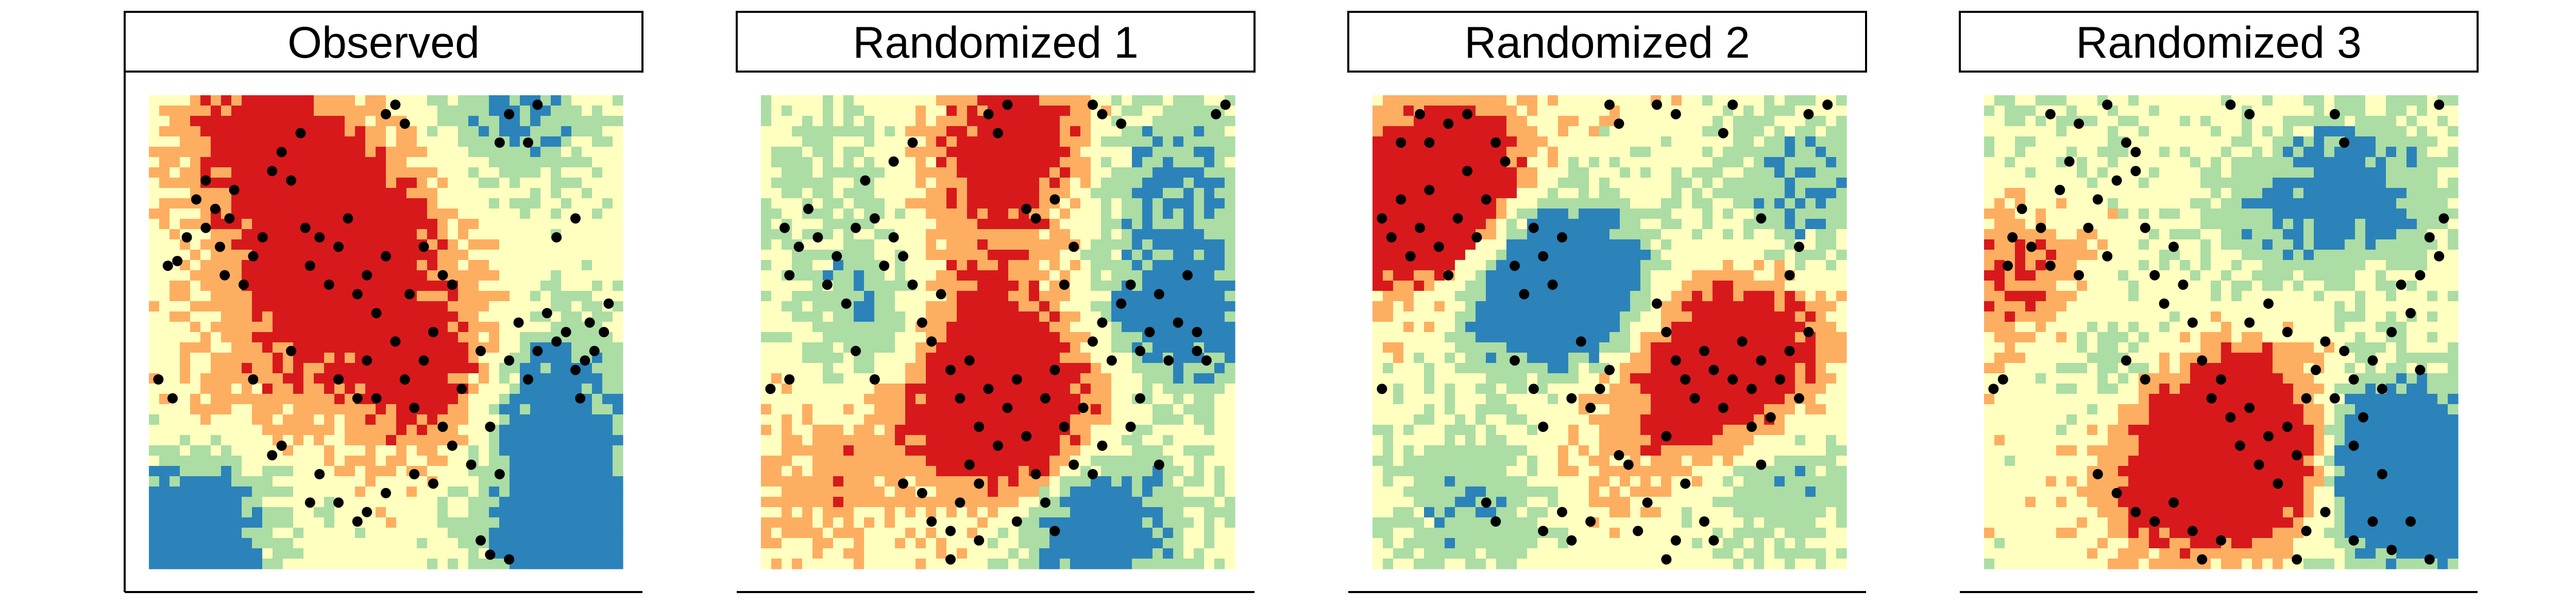  What do you see at coordinates (1168, 360) in the screenshot?
I see `data-point` at bounding box center [1168, 360].